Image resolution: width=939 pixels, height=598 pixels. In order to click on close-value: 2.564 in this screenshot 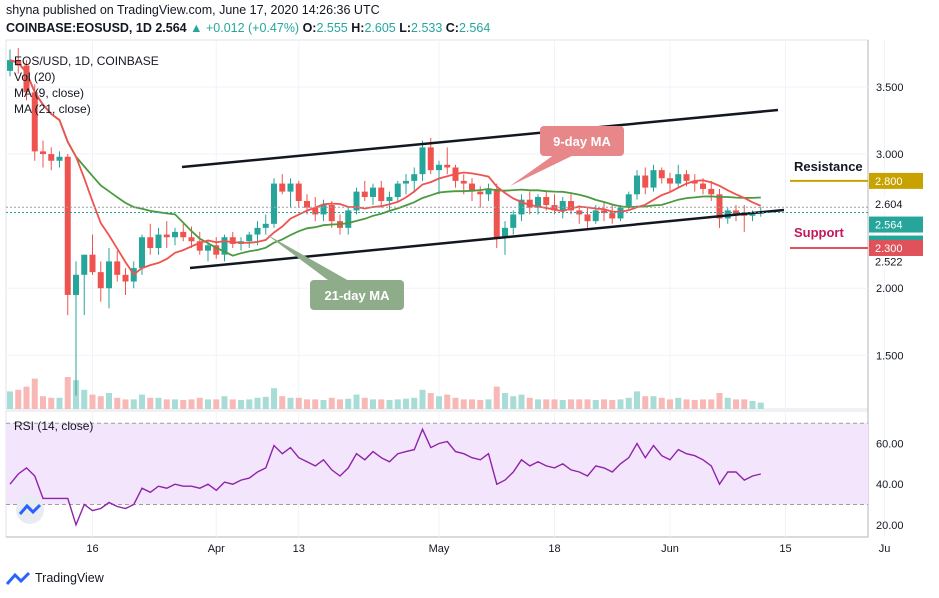, I will do `click(474, 28)`.